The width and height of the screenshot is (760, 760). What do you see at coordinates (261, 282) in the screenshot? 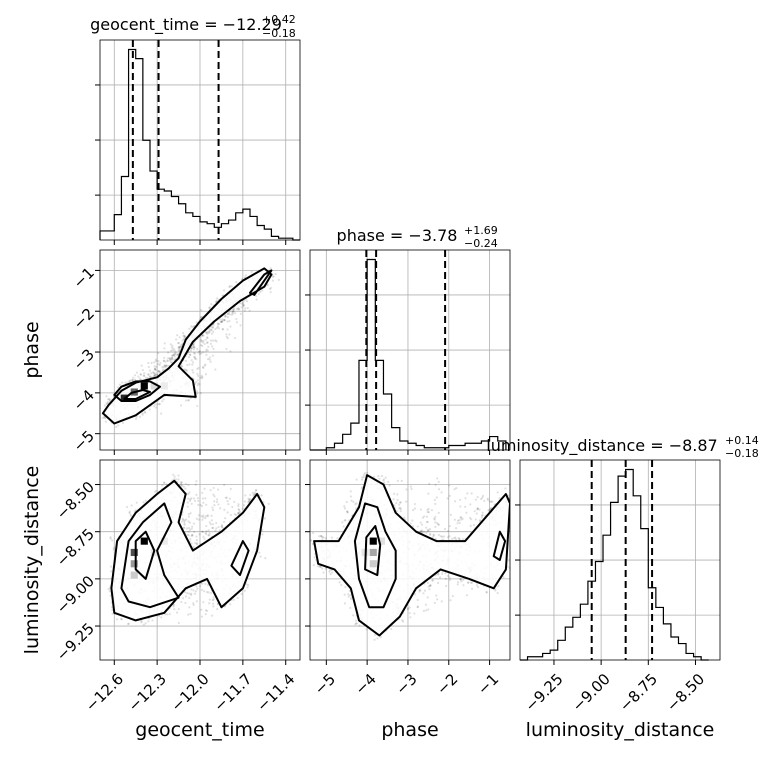
I see `contour-line` at bounding box center [261, 282].